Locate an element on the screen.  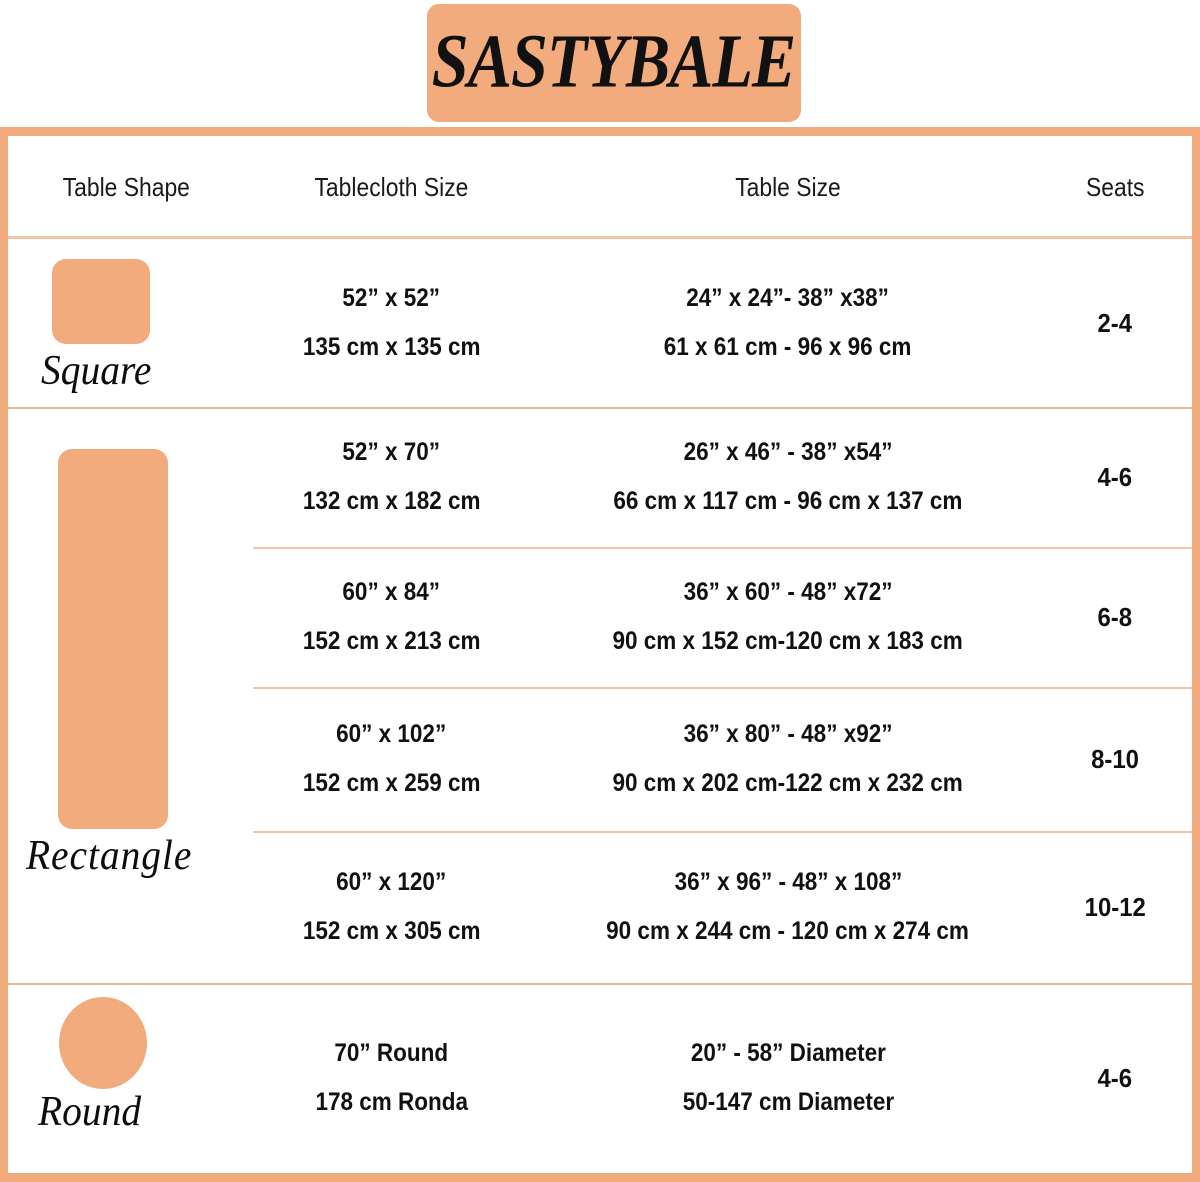
table-cell-cloth: 52” x 52” 135 cm x 135 cm is located at coordinates (391, 323).